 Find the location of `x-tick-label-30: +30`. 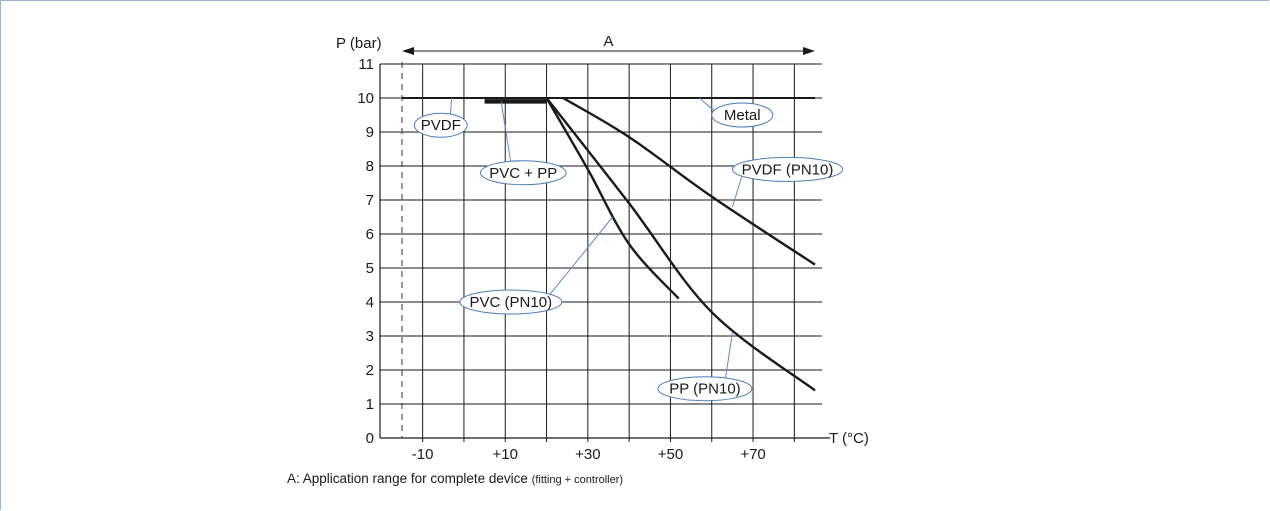

x-tick-label-30: +30 is located at coordinates (587, 454).